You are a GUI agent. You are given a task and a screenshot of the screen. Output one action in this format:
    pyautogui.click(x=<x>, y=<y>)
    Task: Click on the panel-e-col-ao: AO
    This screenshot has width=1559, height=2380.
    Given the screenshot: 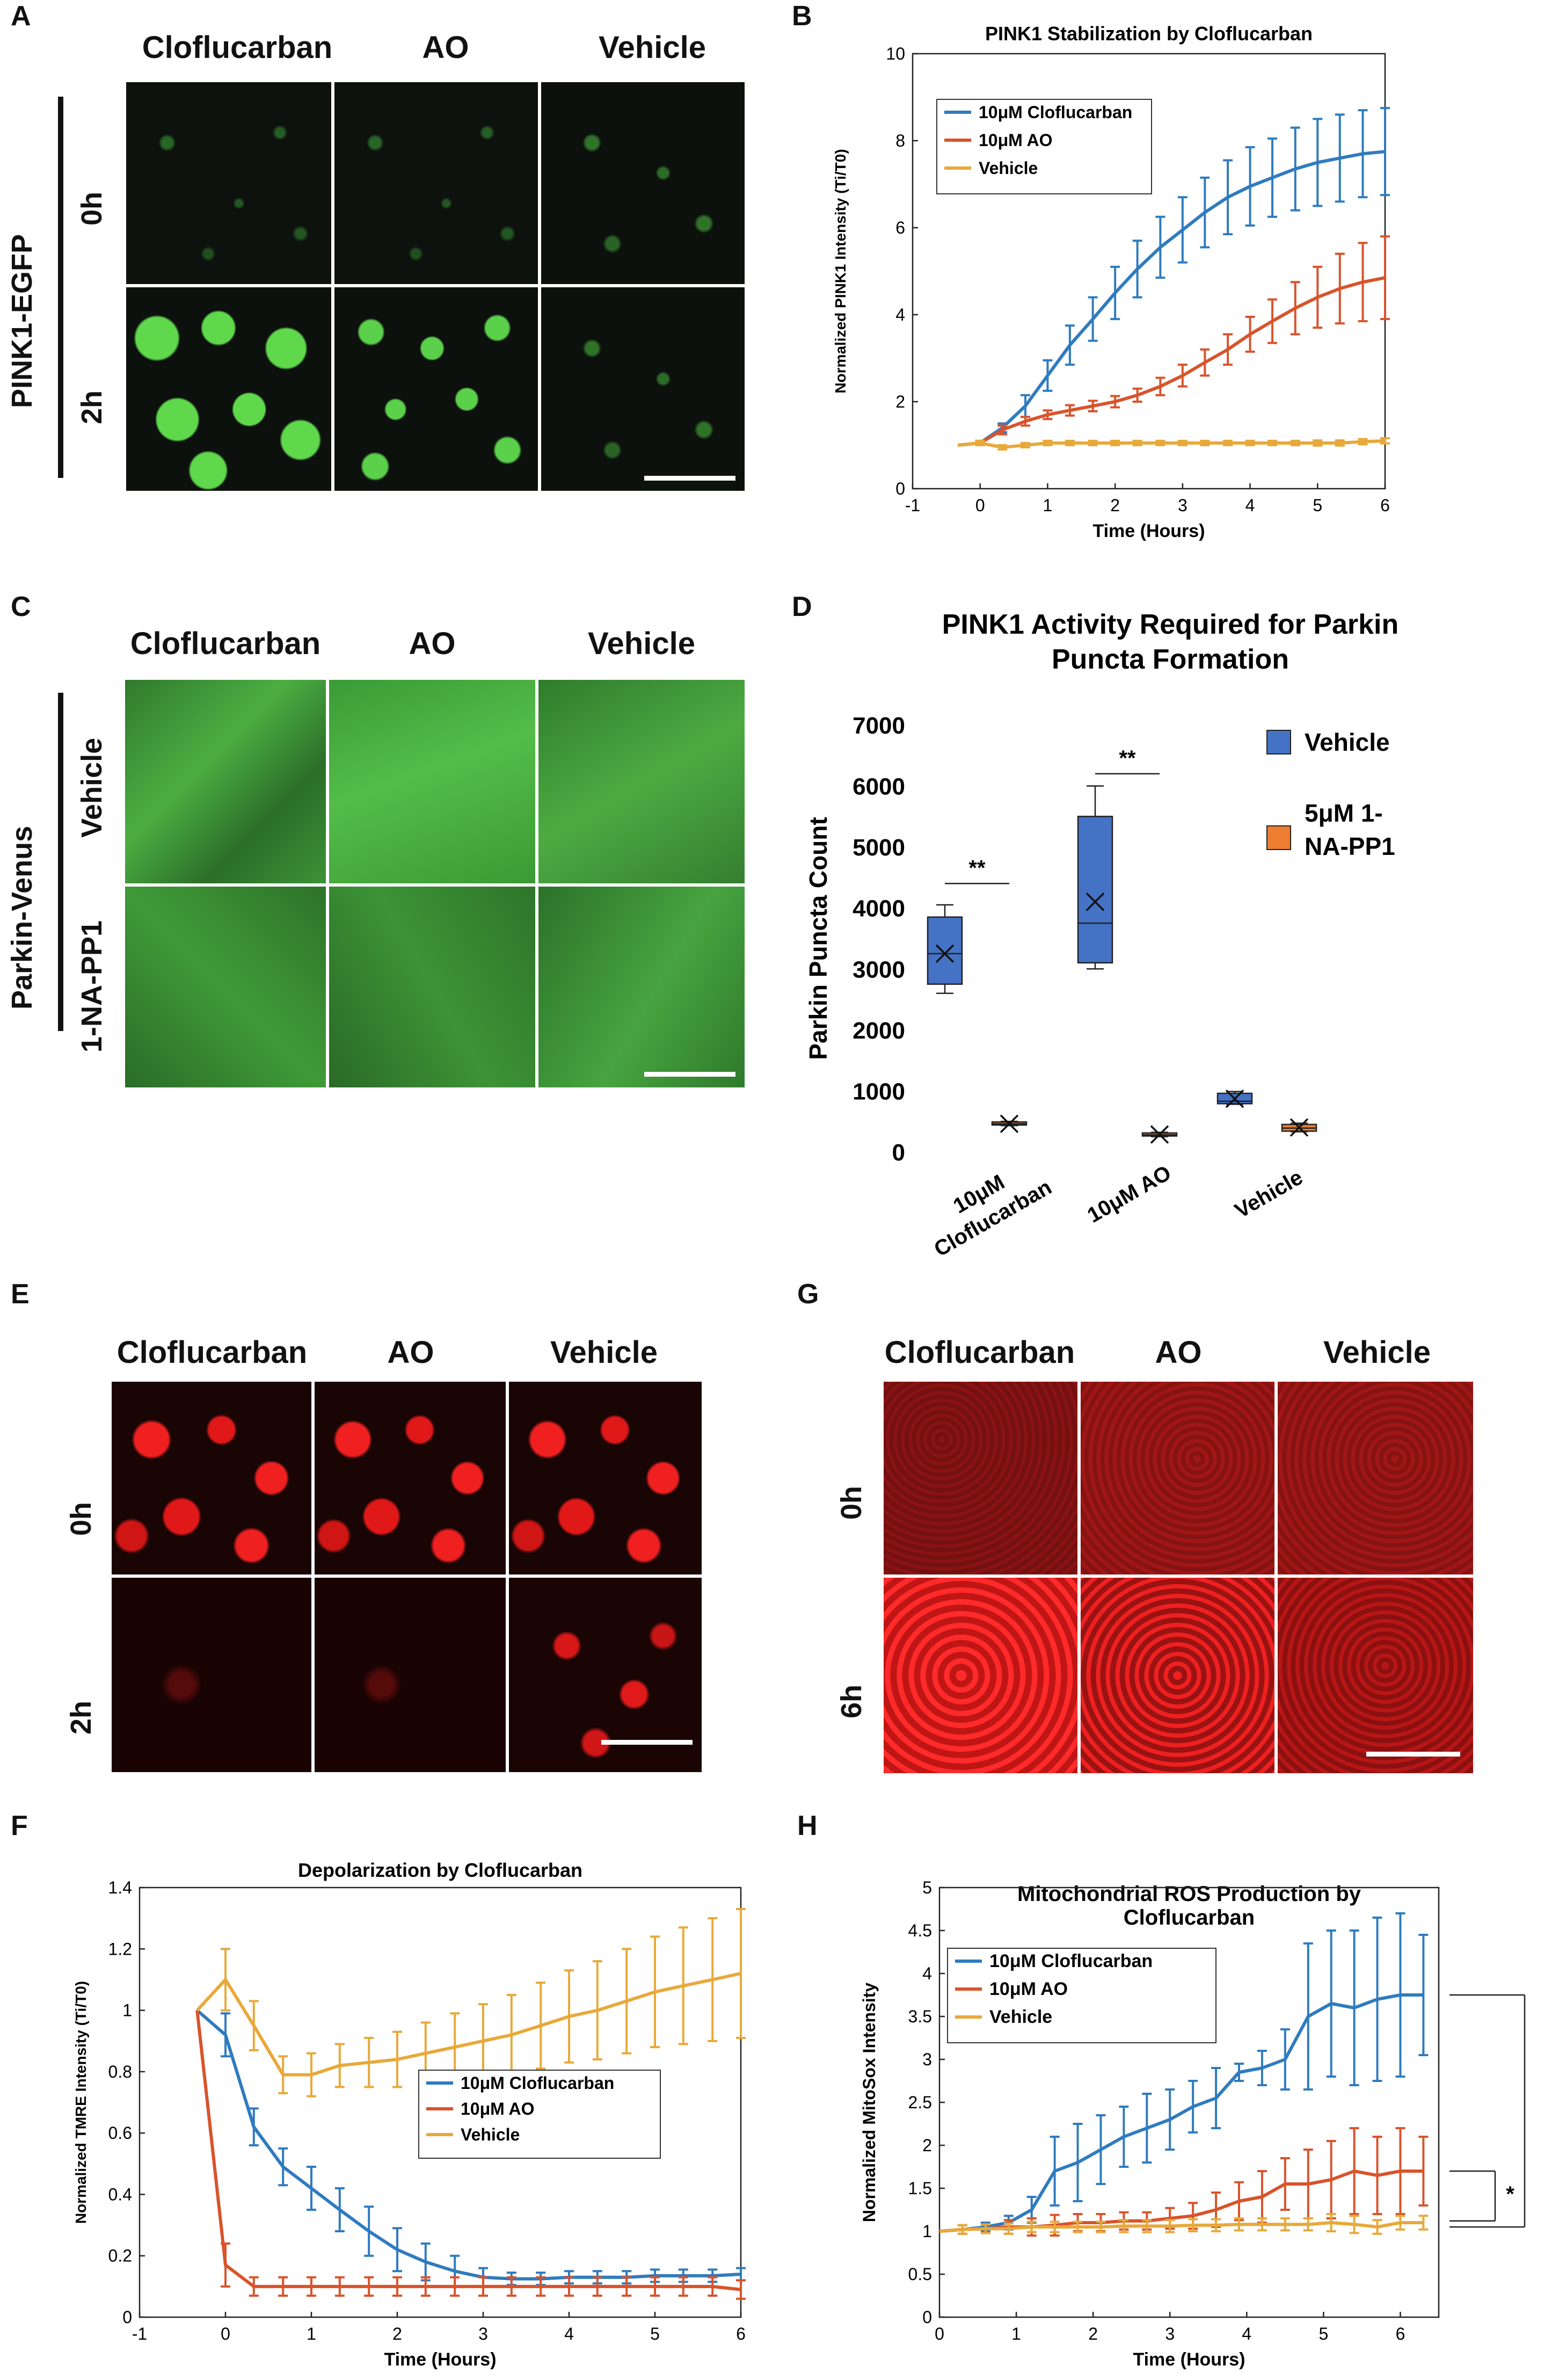 What is the action you would take?
    pyautogui.click(x=410, y=1352)
    